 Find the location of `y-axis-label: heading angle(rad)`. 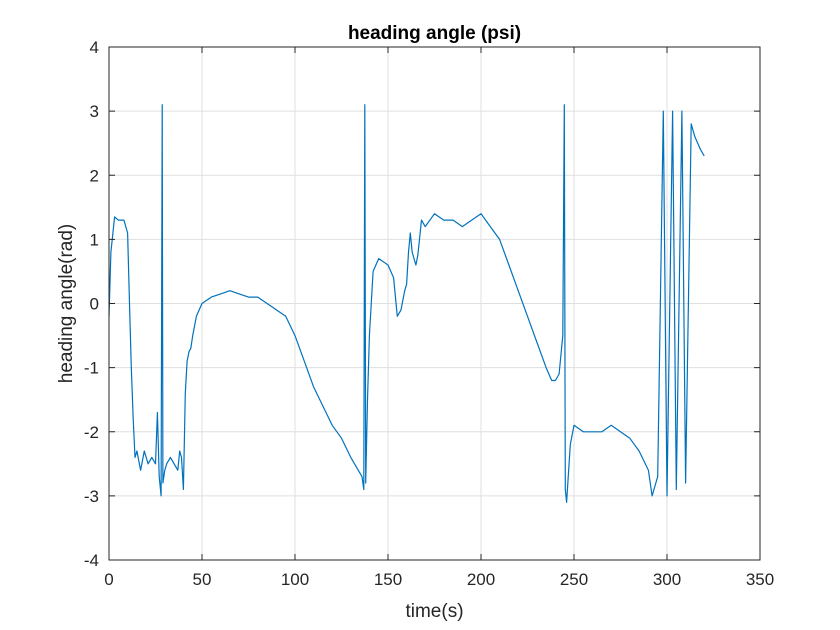

y-axis-label: heading angle(rad) is located at coordinates (66, 304).